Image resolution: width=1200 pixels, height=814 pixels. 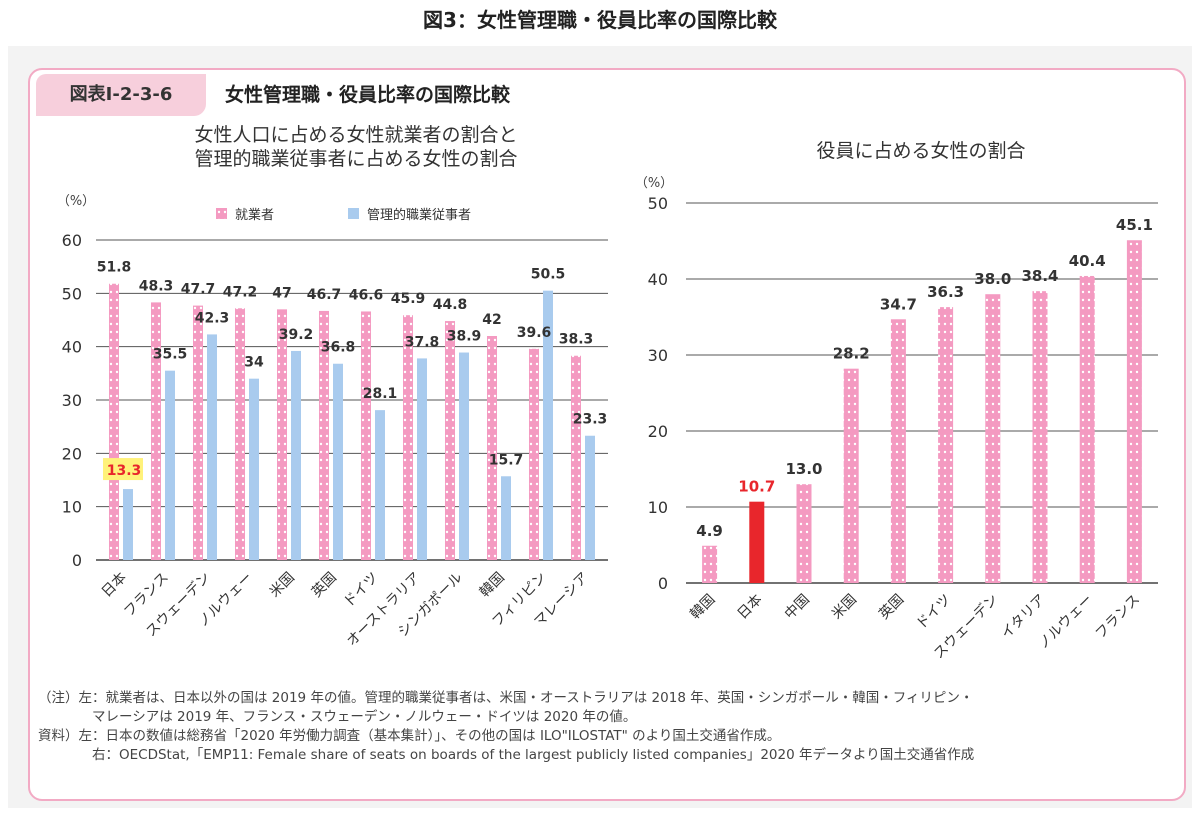 I want to click on data-label-employed: 46.7, so click(x=324, y=295).